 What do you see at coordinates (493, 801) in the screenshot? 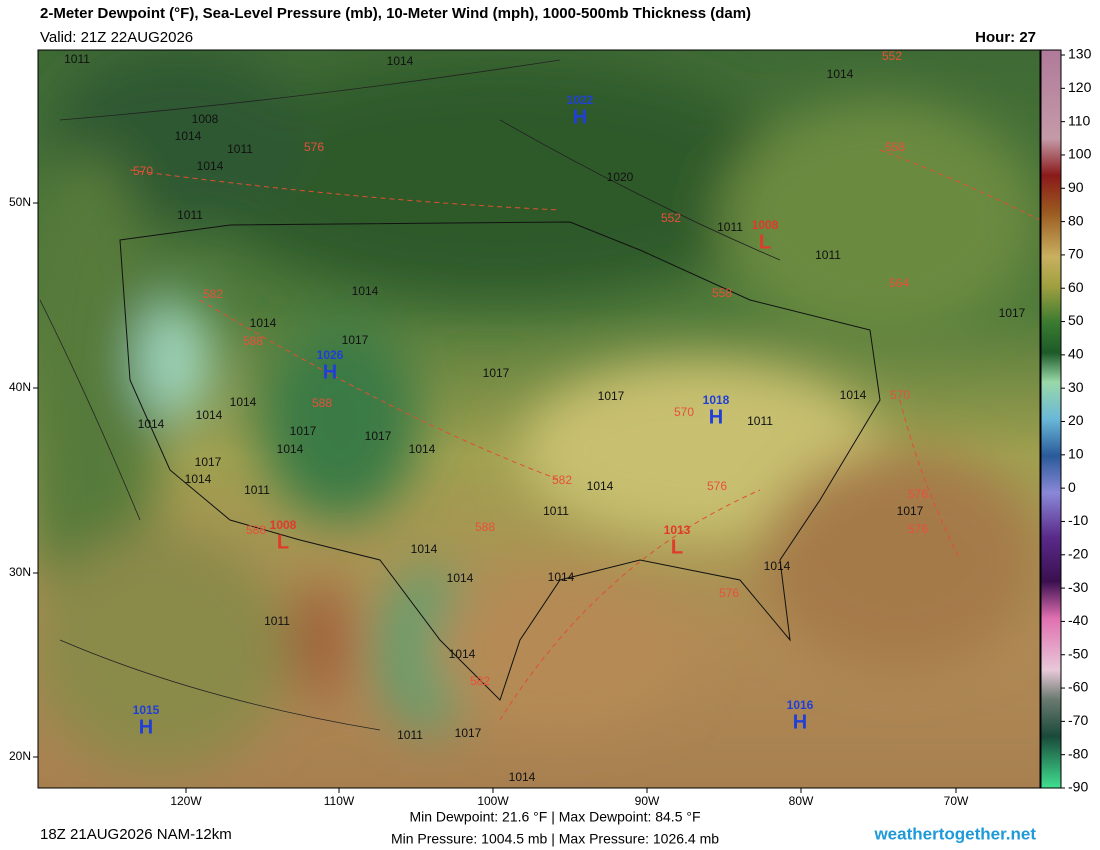
I see `lon-label: 100W` at bounding box center [493, 801].